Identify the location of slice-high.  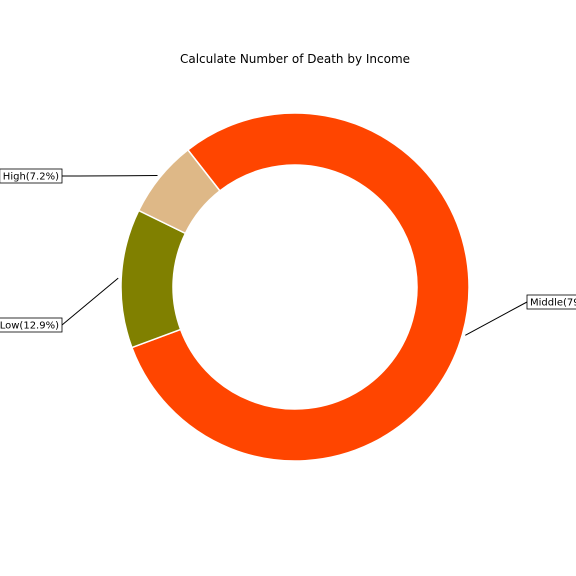
(179, 191).